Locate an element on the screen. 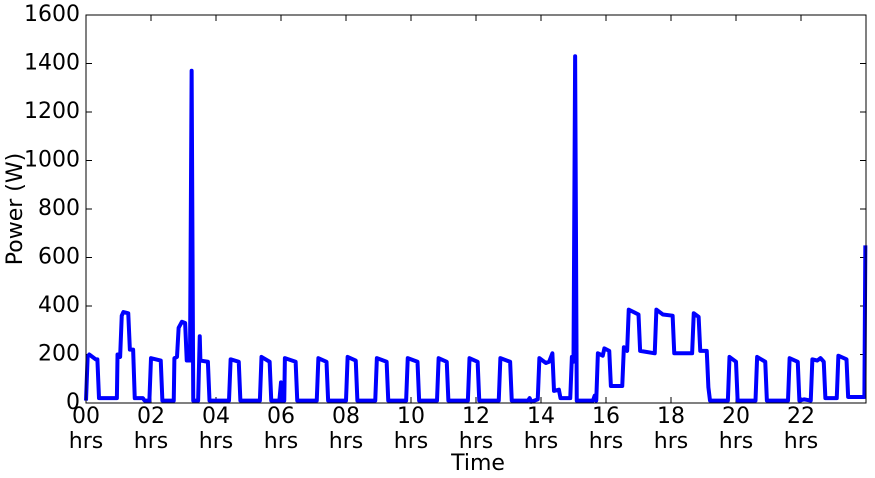 This screenshot has width=875, height=478. x-tick-label: 02 hrs is located at coordinates (151, 429).